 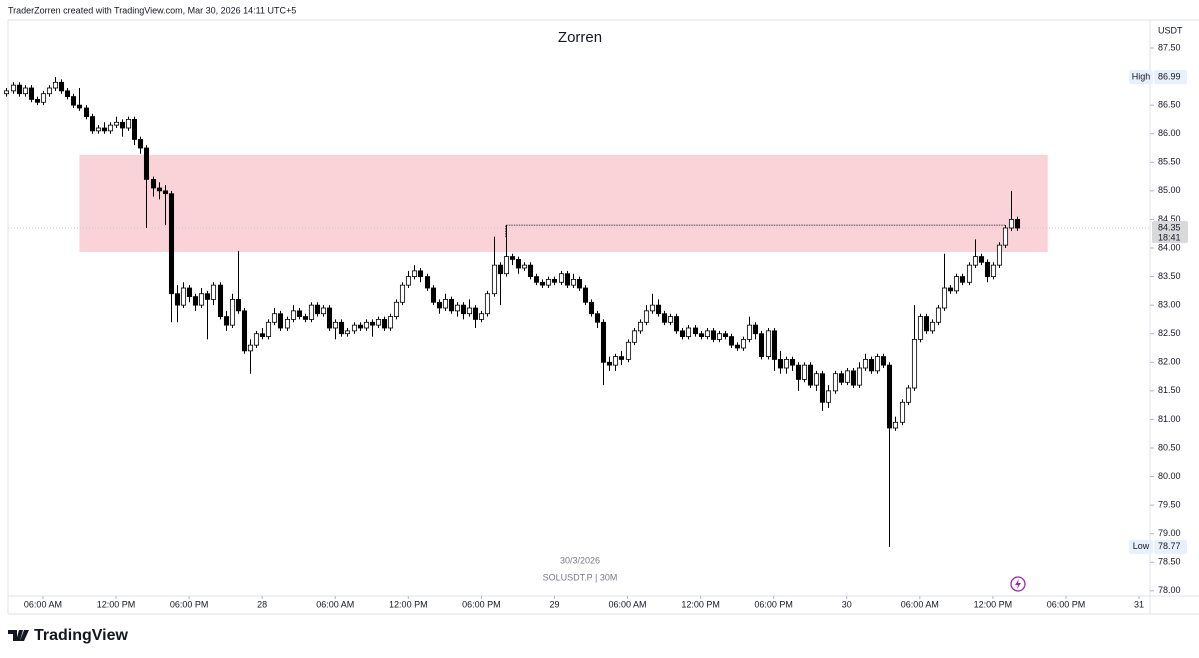 What do you see at coordinates (1018, 584) in the screenshot?
I see `alert-icon` at bounding box center [1018, 584].